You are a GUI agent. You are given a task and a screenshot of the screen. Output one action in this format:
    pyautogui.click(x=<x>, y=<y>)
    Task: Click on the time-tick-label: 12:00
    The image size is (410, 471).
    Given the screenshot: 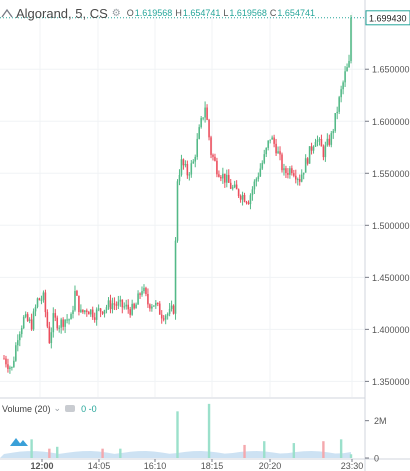 What is the action you would take?
    pyautogui.click(x=41, y=466)
    